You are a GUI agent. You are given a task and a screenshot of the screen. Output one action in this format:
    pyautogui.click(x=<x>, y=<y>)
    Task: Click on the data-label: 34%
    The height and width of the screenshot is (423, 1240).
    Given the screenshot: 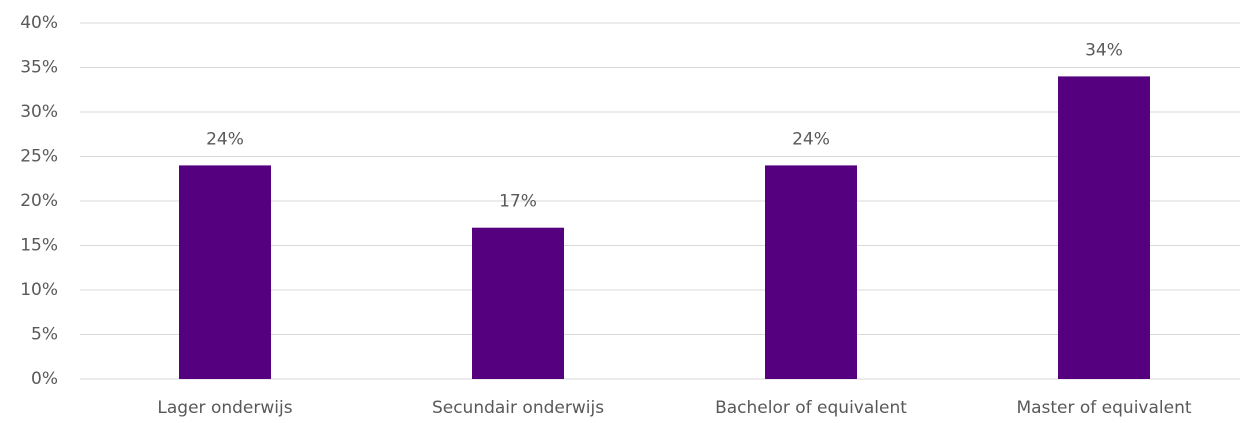 What is the action you would take?
    pyautogui.click(x=1104, y=50)
    